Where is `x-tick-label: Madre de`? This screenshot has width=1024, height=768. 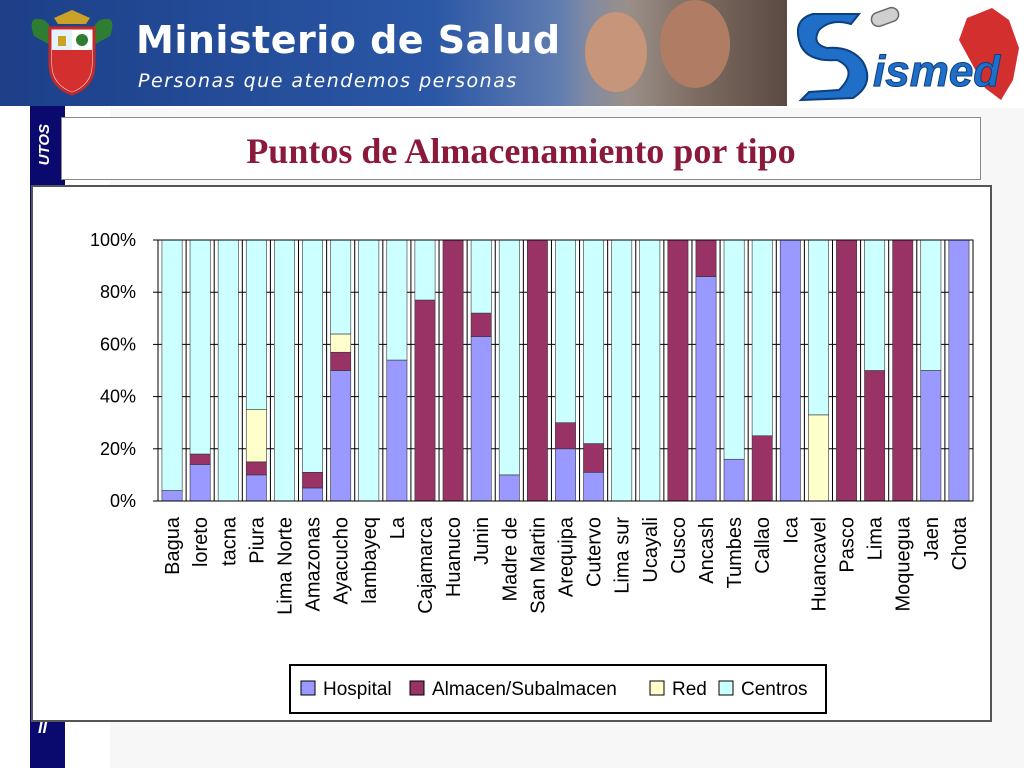
x-tick-label: Madre de is located at coordinates (510, 559).